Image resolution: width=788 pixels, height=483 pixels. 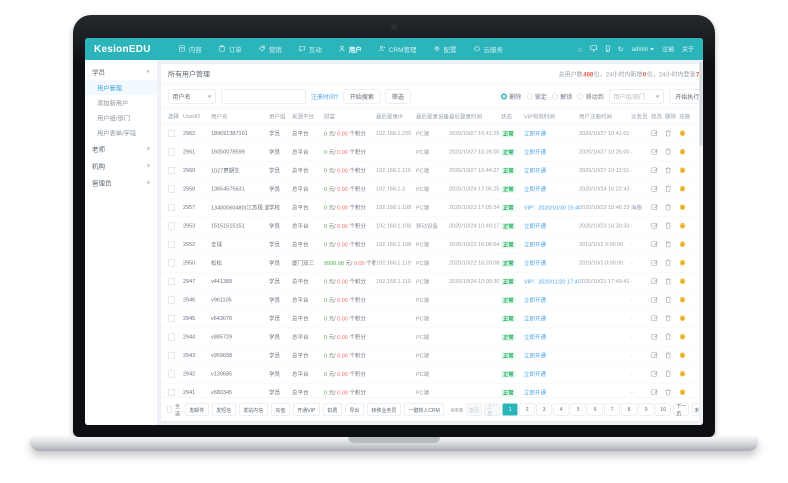 I want to click on pagination-first: 首页, so click(x=474, y=409).